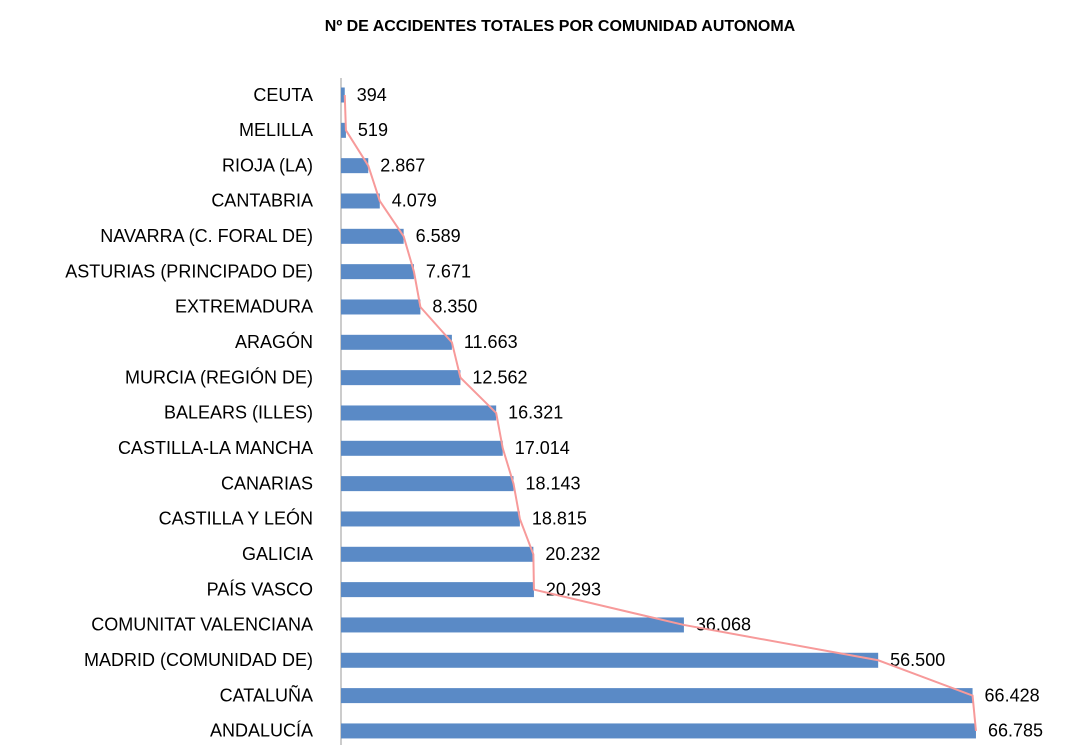 This screenshot has width=1072, height=745. I want to click on category-label: MADRID (COMUNIDAD DE), so click(198, 660).